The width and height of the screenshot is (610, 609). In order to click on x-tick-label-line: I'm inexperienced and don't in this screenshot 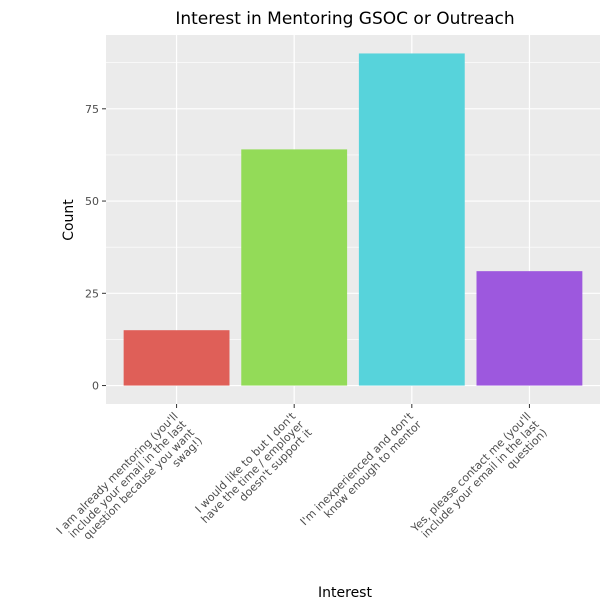, I will do `click(357, 468)`.